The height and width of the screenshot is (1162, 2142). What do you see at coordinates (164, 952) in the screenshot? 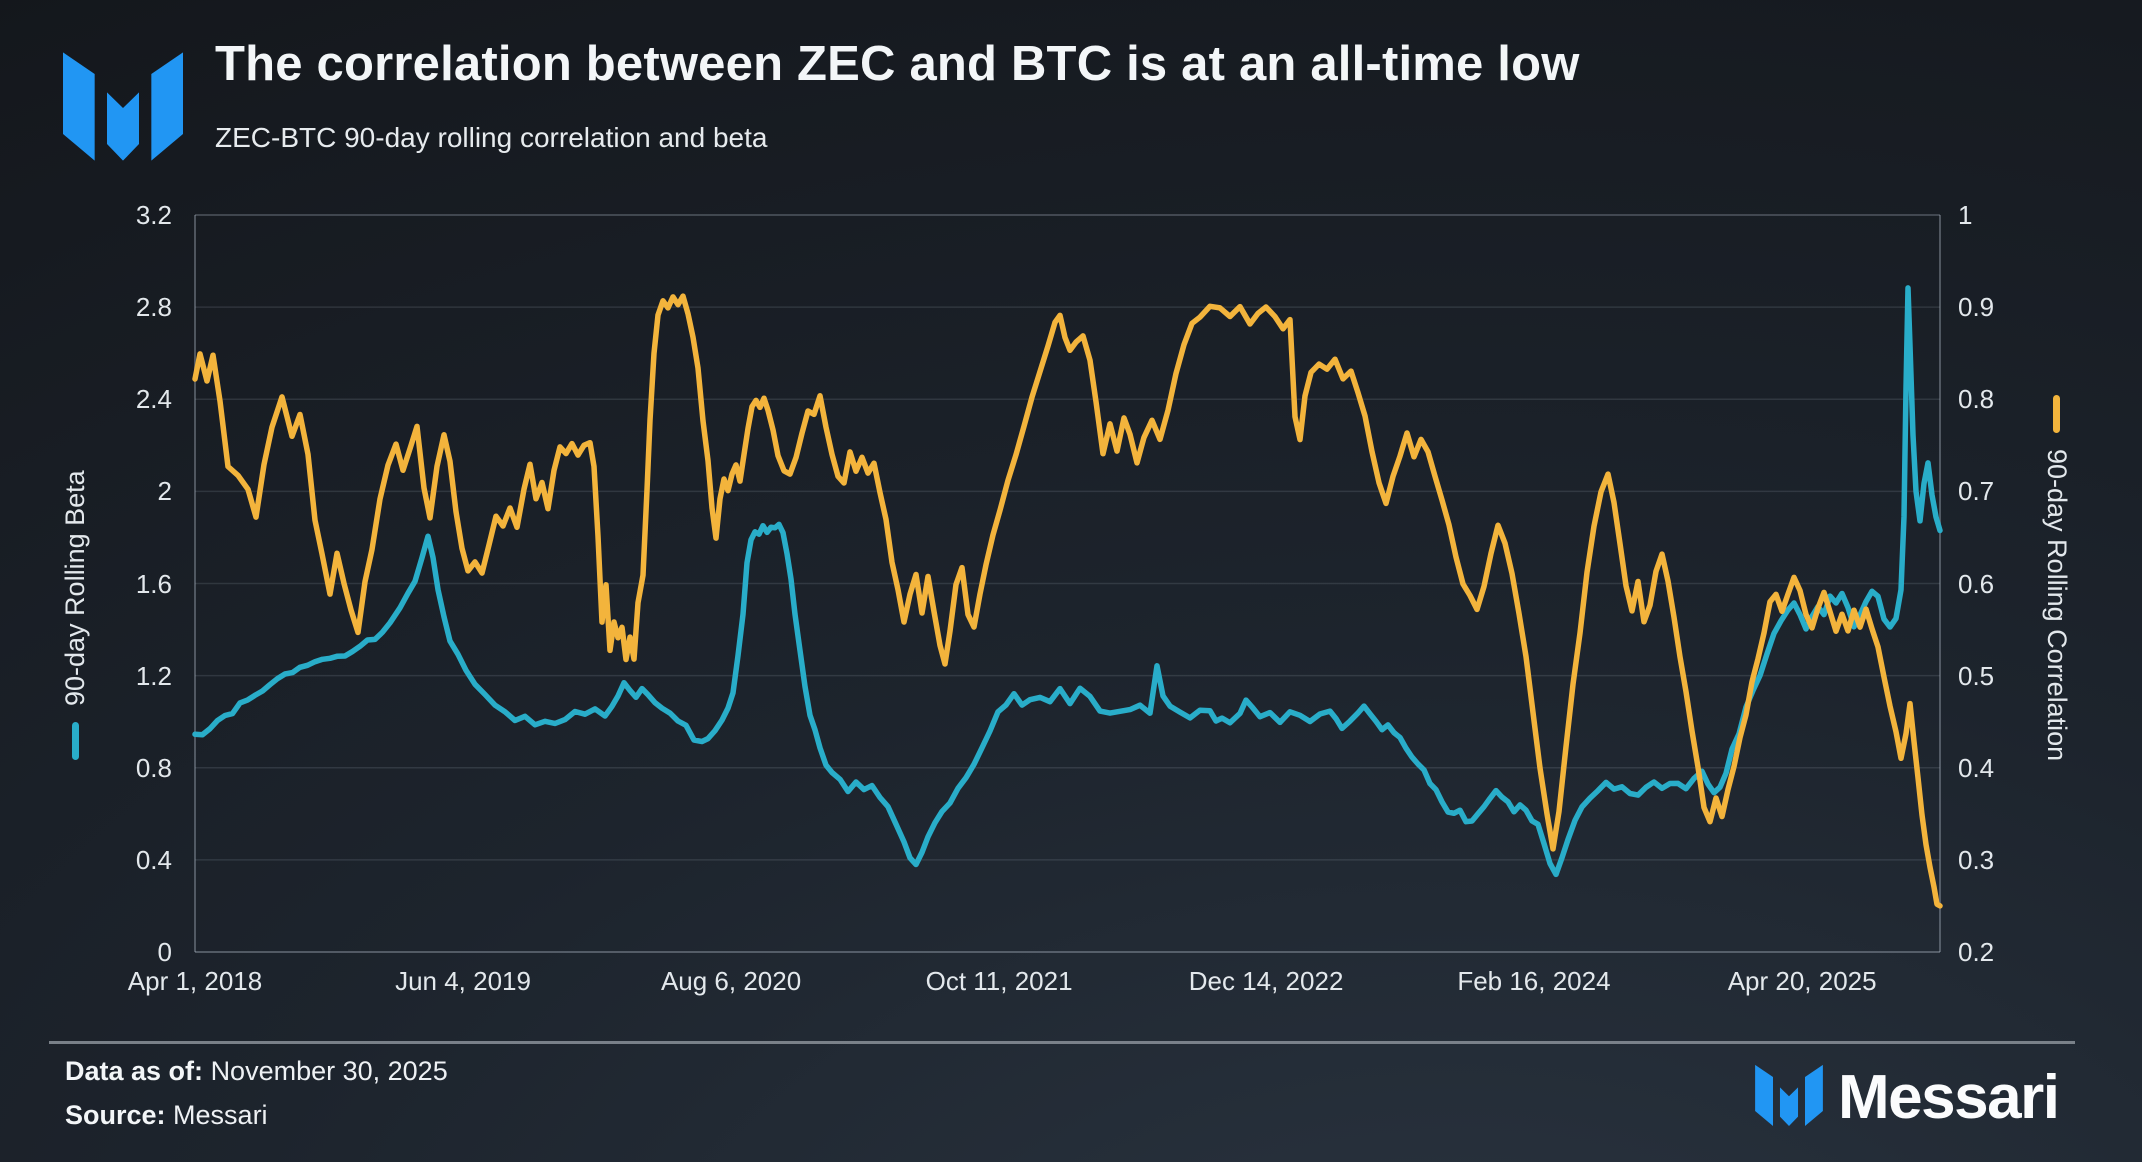
I see `y-left-tick: 0` at bounding box center [164, 952].